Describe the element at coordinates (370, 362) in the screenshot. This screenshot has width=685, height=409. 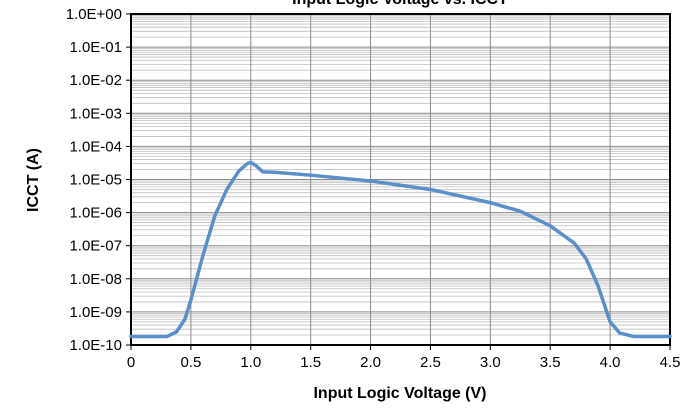
I see `x-tick-label: 2.0` at that location.